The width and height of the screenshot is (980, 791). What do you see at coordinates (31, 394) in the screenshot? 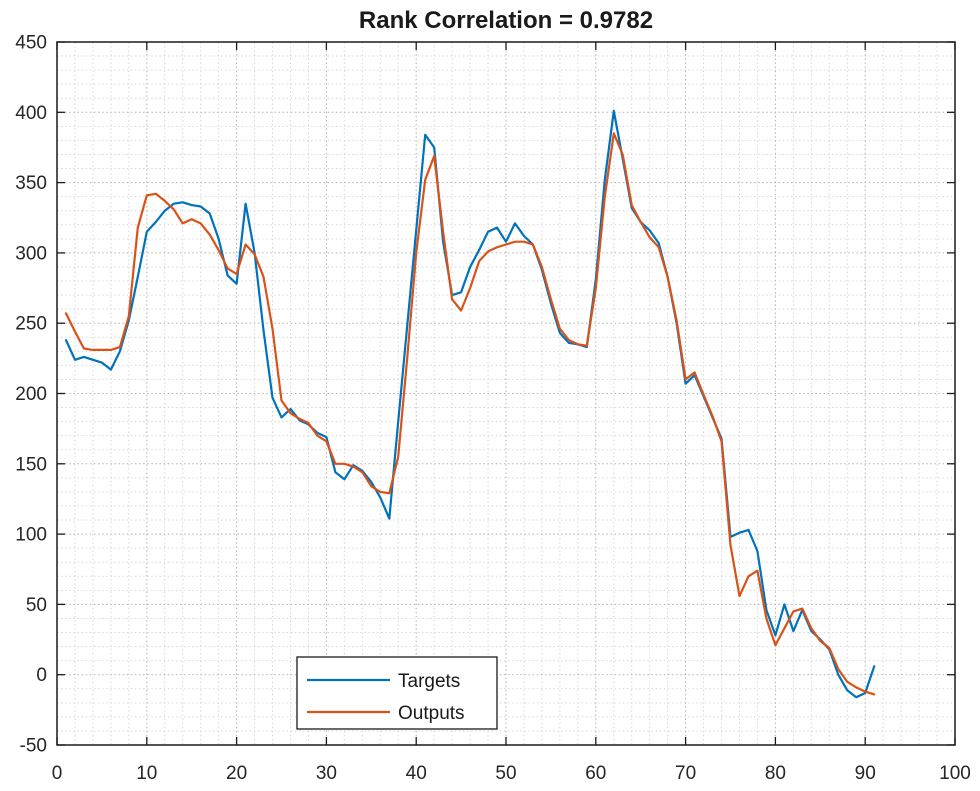
I see `y-tick-label: 200` at bounding box center [31, 394].